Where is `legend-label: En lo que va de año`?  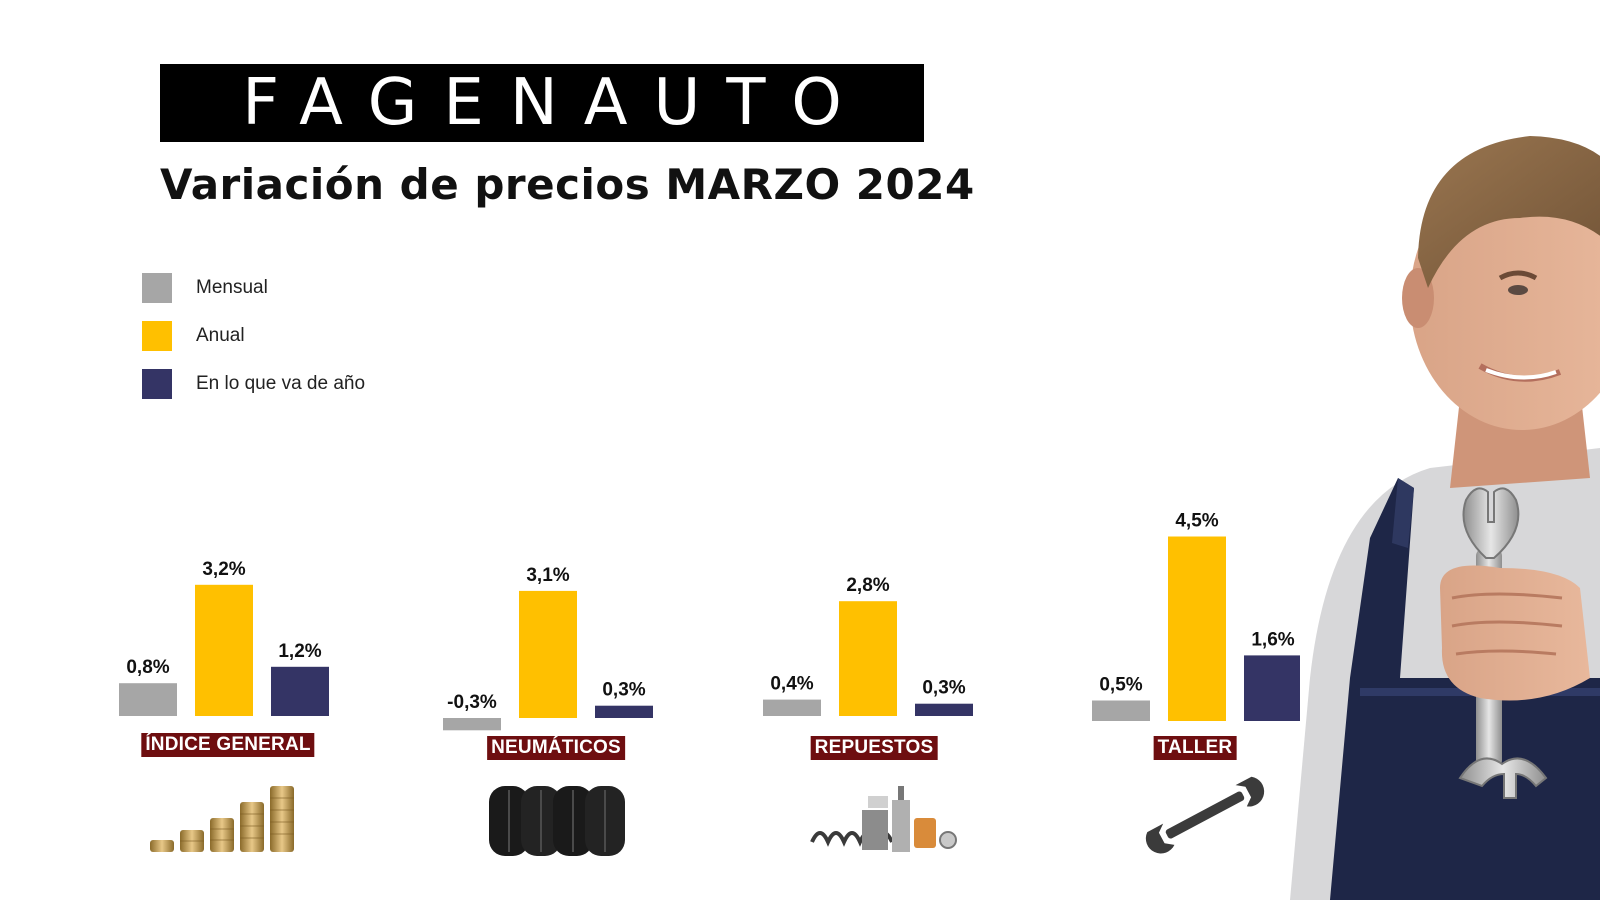 legend-label: En lo que va de año is located at coordinates (281, 383).